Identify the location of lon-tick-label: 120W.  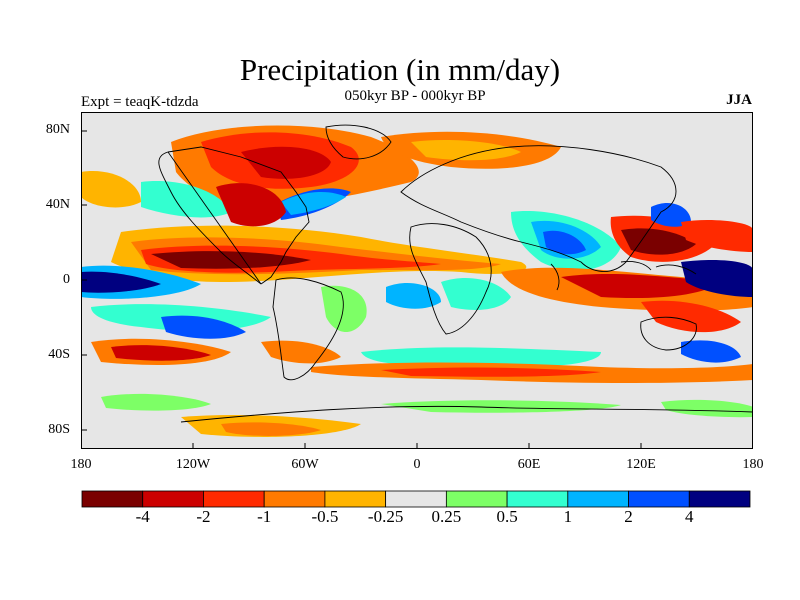
(193, 464).